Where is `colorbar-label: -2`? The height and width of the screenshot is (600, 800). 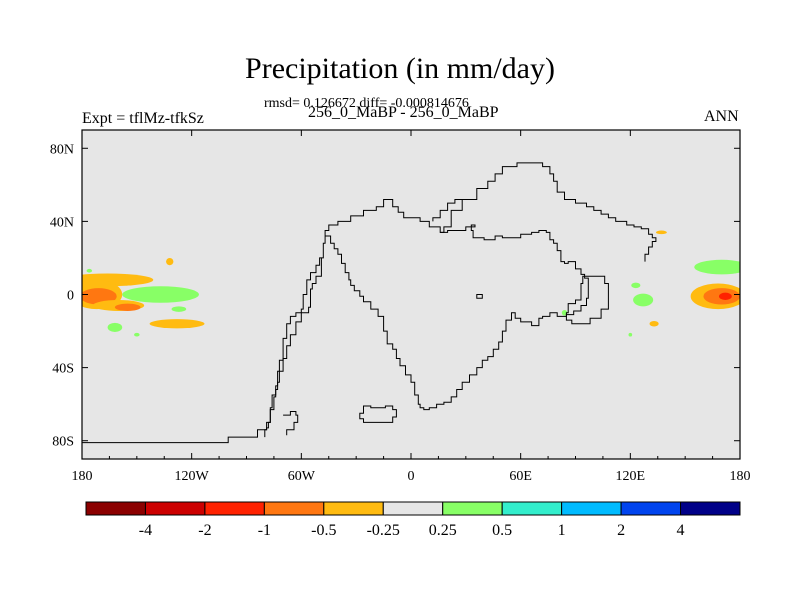 colorbar-label: -2 is located at coordinates (204, 530).